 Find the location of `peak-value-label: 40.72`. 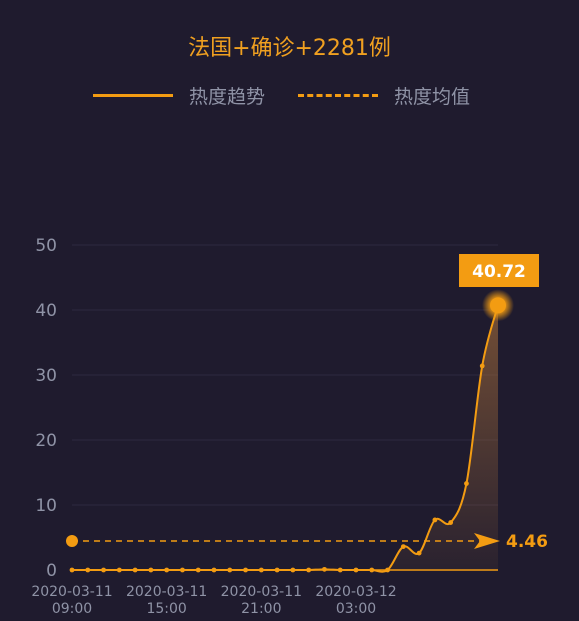

peak-value-label: 40.72 is located at coordinates (499, 272).